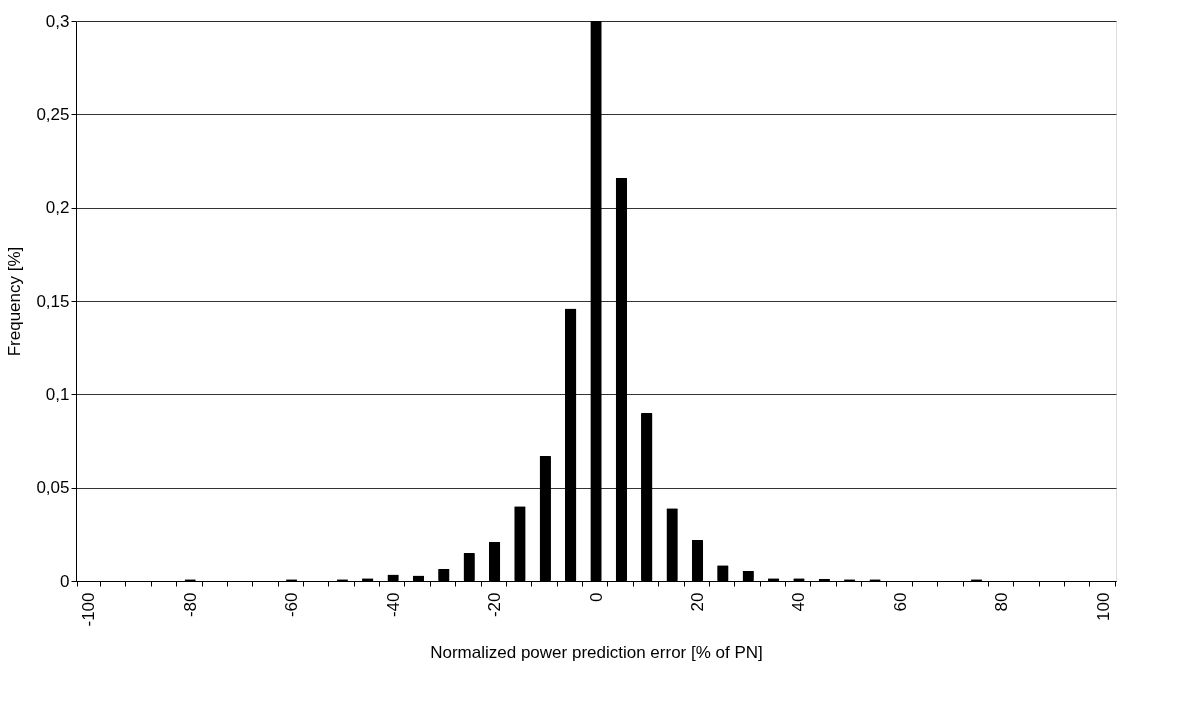 This screenshot has width=1181, height=706. What do you see at coordinates (57, 208) in the screenshot?
I see `y-tick-label: 0,2` at bounding box center [57, 208].